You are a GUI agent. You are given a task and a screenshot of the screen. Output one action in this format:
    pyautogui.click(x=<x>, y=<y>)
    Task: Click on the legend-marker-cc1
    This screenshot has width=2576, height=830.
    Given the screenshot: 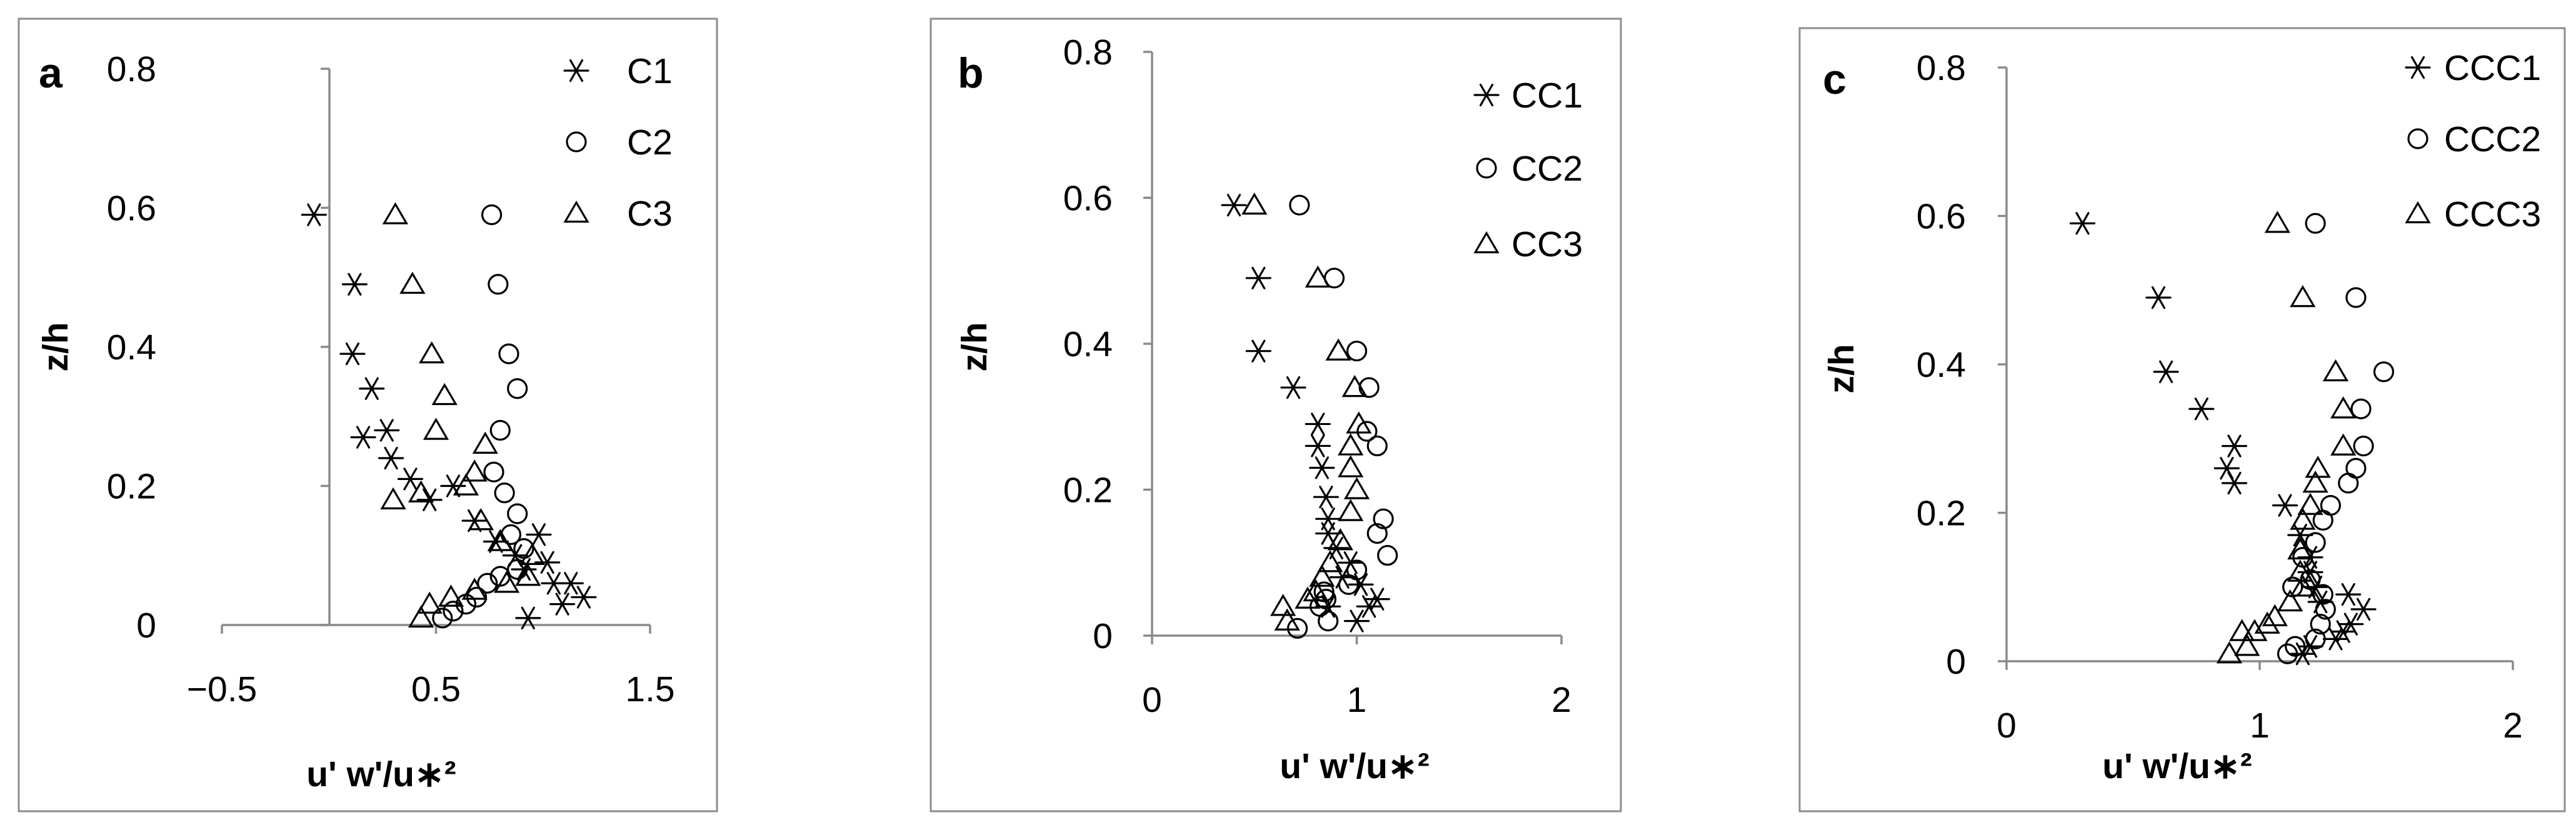 What is the action you would take?
    pyautogui.click(x=1486, y=95)
    